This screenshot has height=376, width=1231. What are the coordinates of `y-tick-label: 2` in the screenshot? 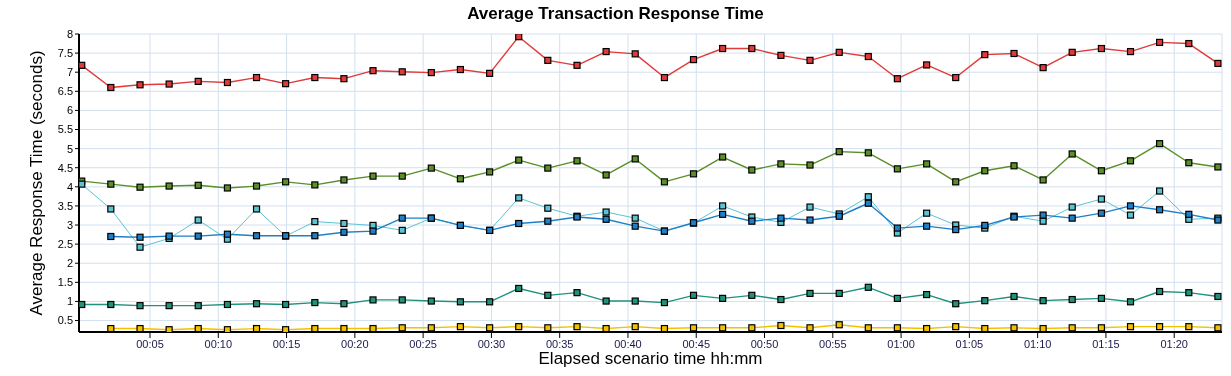 It's located at (69, 263).